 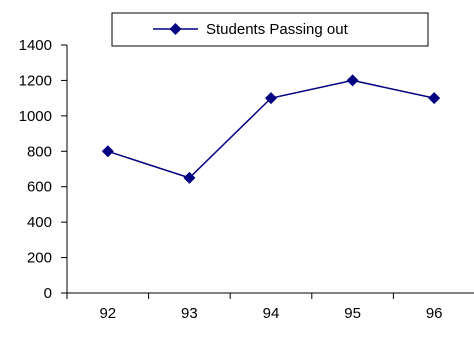 What do you see at coordinates (434, 313) in the screenshot?
I see `x-tick-label: 96` at bounding box center [434, 313].